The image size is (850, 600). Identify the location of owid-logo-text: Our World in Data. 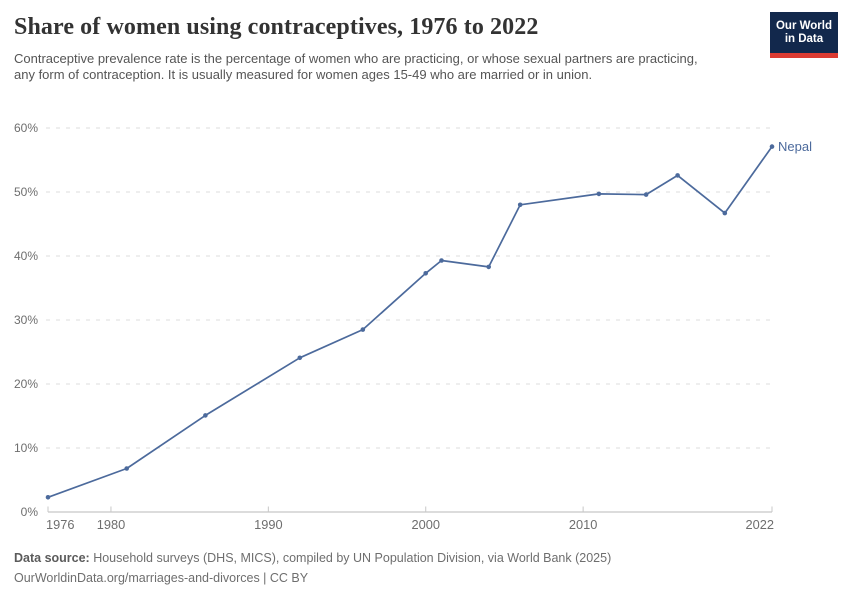
(804, 33).